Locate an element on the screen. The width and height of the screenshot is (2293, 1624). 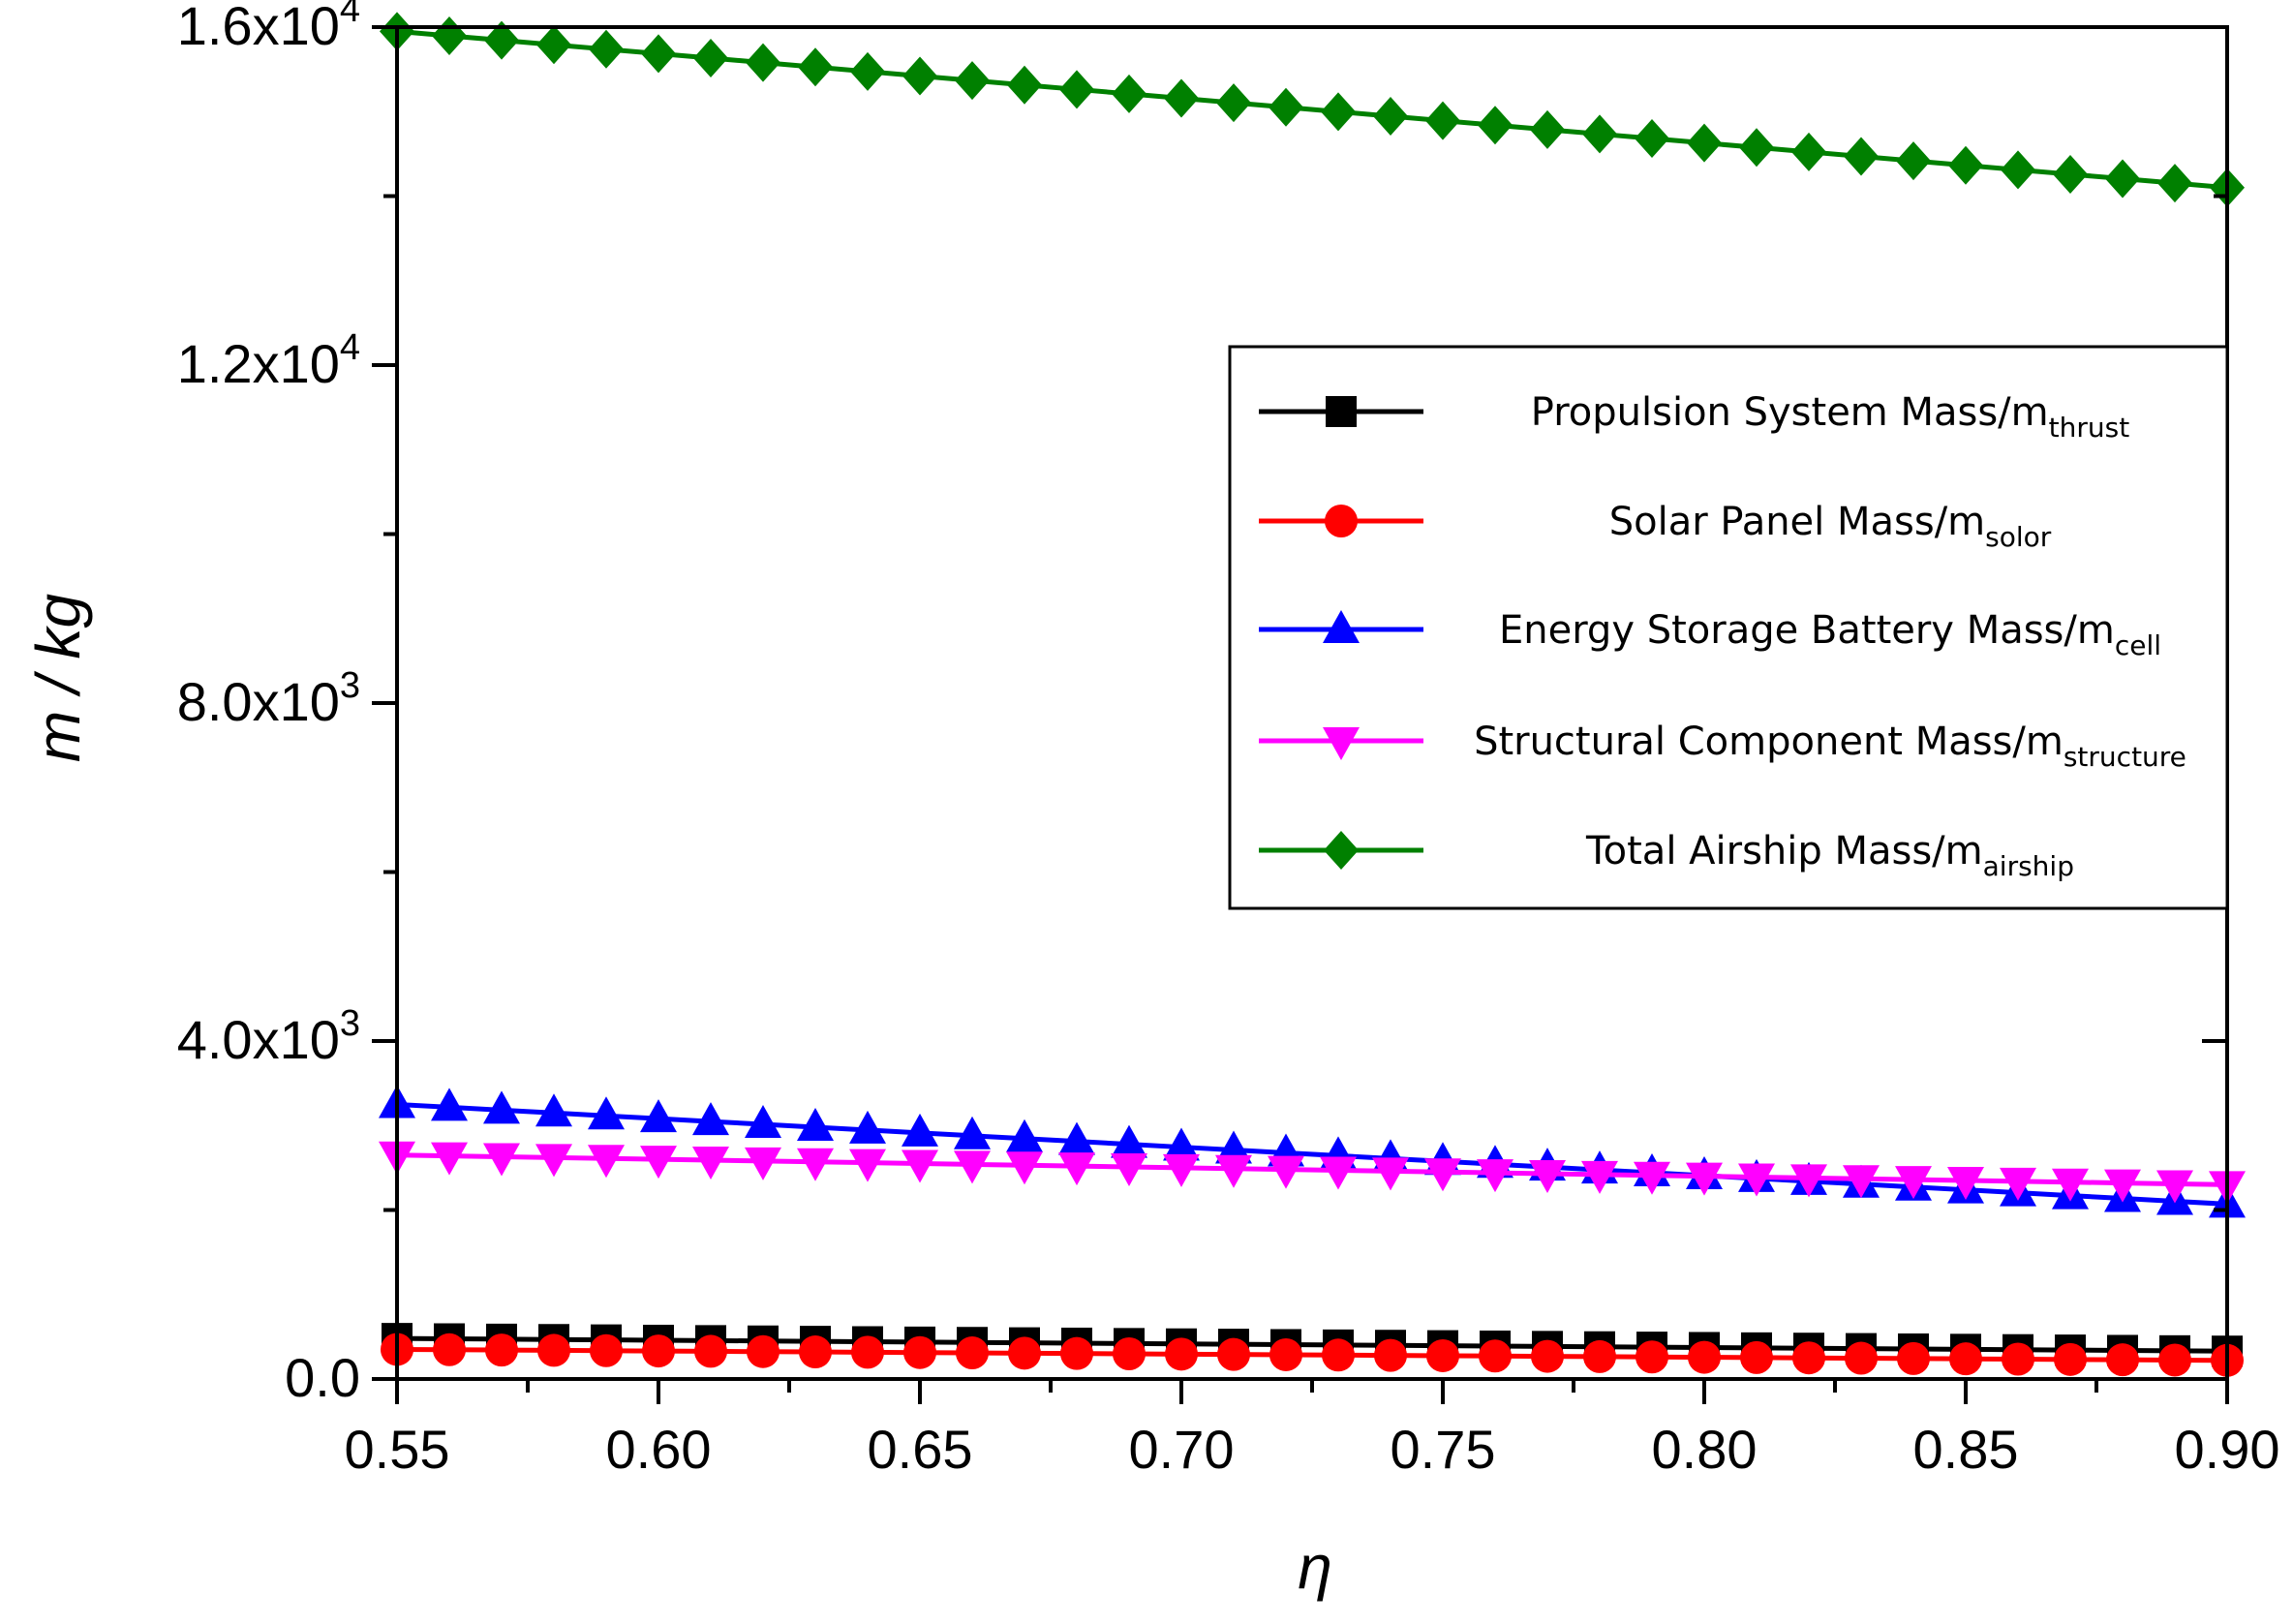
y-tick-label: 1.2x10⁴ is located at coordinates (268, 360).